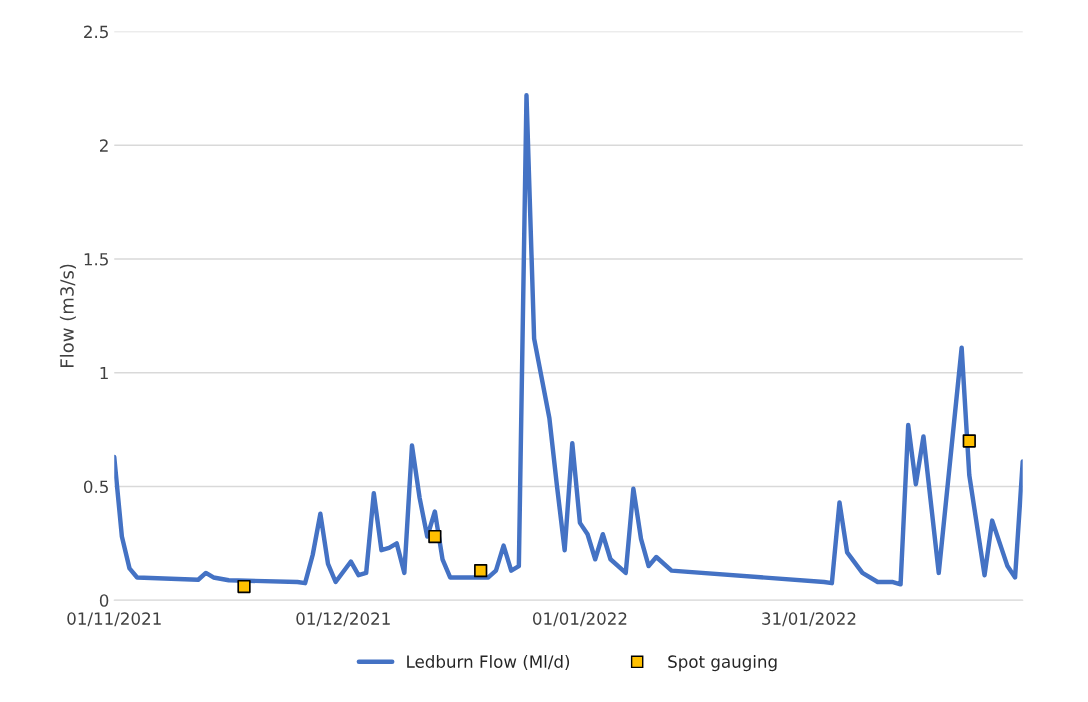  I want to click on x-tick-label: 01/12/2021, so click(343, 619).